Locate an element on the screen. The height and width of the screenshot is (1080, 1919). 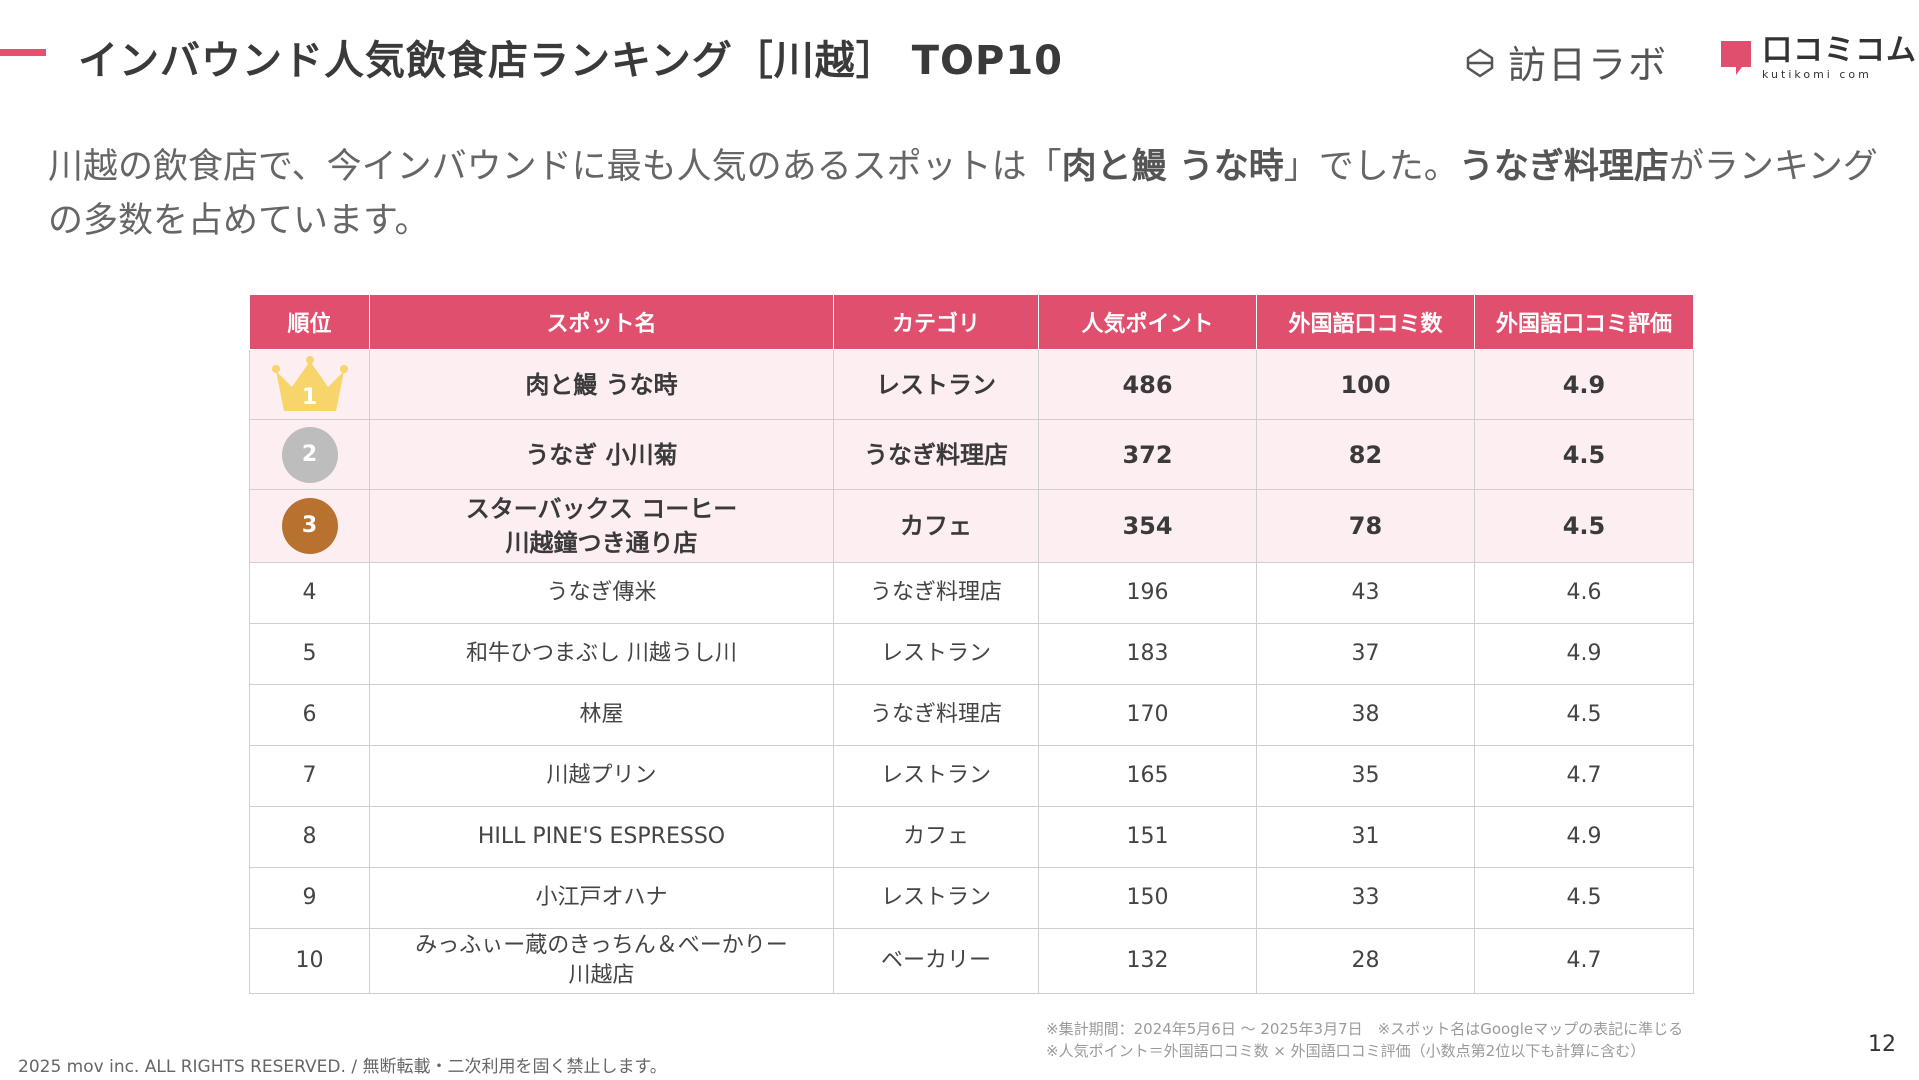
table-row: 9 小江戸オハナ レストラン 150 33 4.5 is located at coordinates (971, 898).